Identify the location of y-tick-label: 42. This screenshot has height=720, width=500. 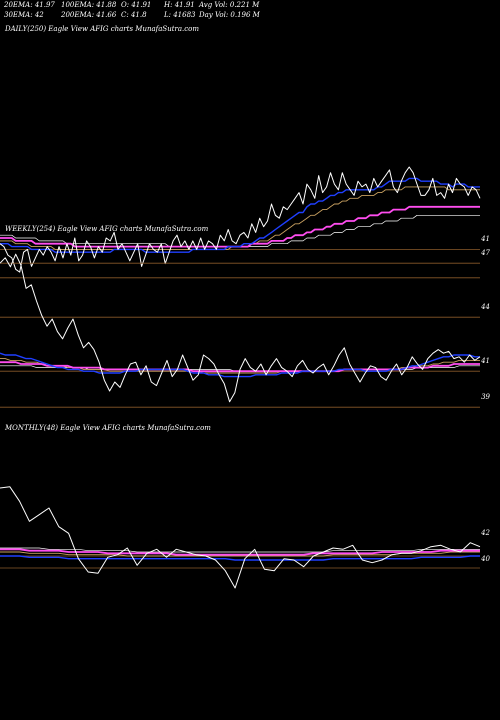
(485, 533).